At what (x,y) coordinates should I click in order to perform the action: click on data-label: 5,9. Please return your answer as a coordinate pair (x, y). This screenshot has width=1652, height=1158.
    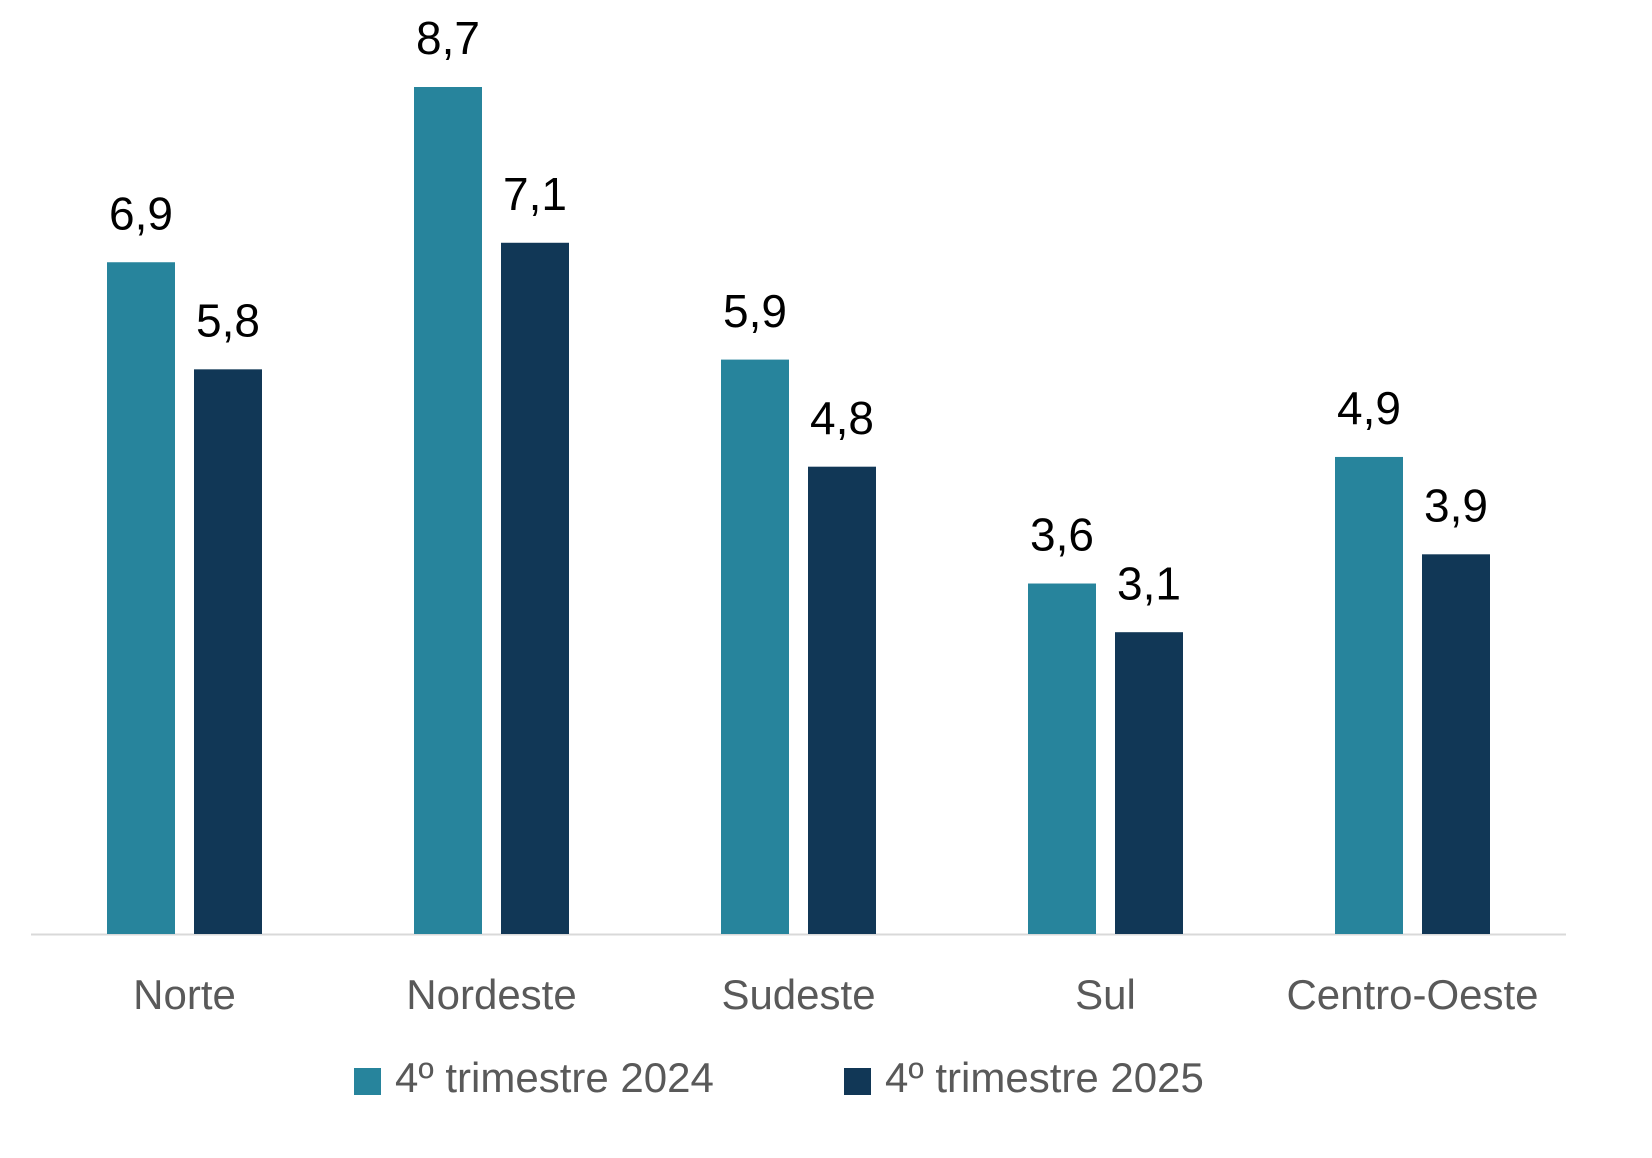
    Looking at the image, I should click on (755, 311).